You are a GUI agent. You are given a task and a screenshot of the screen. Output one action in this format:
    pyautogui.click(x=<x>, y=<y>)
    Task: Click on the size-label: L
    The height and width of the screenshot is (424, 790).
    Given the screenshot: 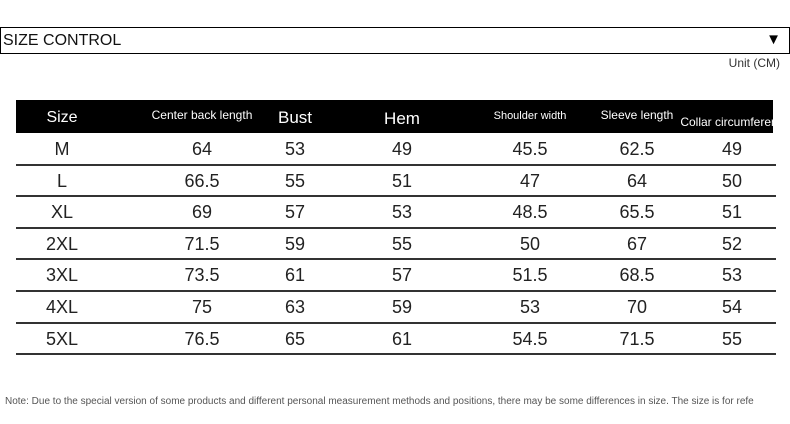 What is the action you would take?
    pyautogui.click(x=62, y=180)
    